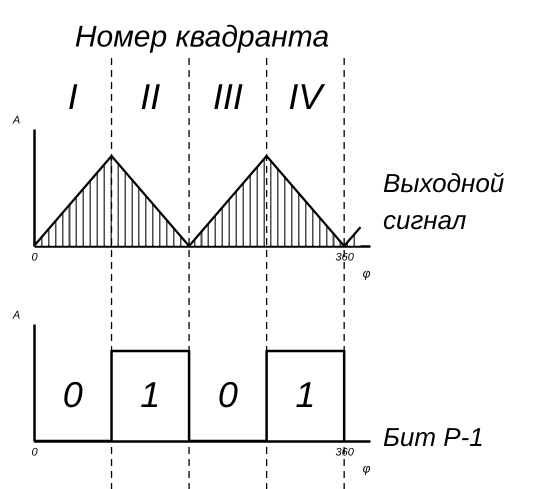 This screenshot has width=537, height=489. Describe the element at coordinates (433, 437) in the screenshot. I see `series-label: Бит P-1` at that location.